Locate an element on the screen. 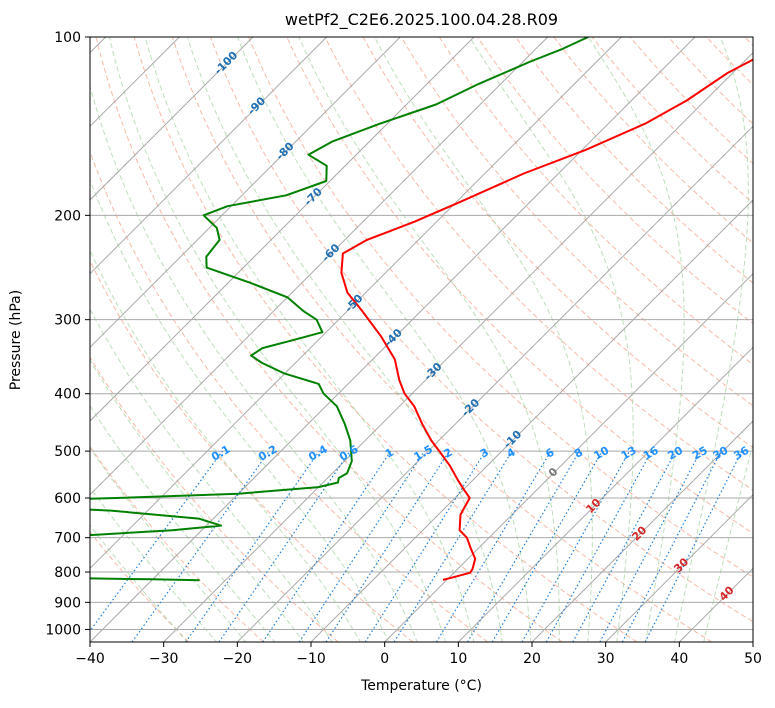  y-tick-label: 200 is located at coordinates (67, 216).